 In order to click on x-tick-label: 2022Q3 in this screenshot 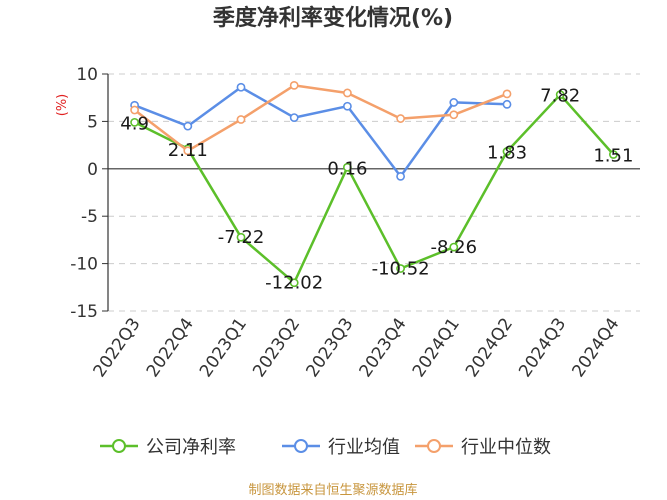, I will do `click(117, 347)`.